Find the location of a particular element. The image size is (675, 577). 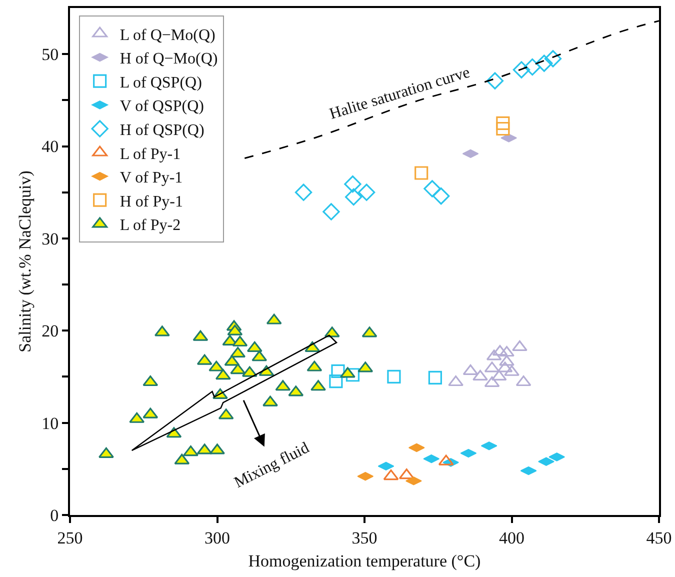

y-tick-label: 0 is located at coordinates (54, 515).